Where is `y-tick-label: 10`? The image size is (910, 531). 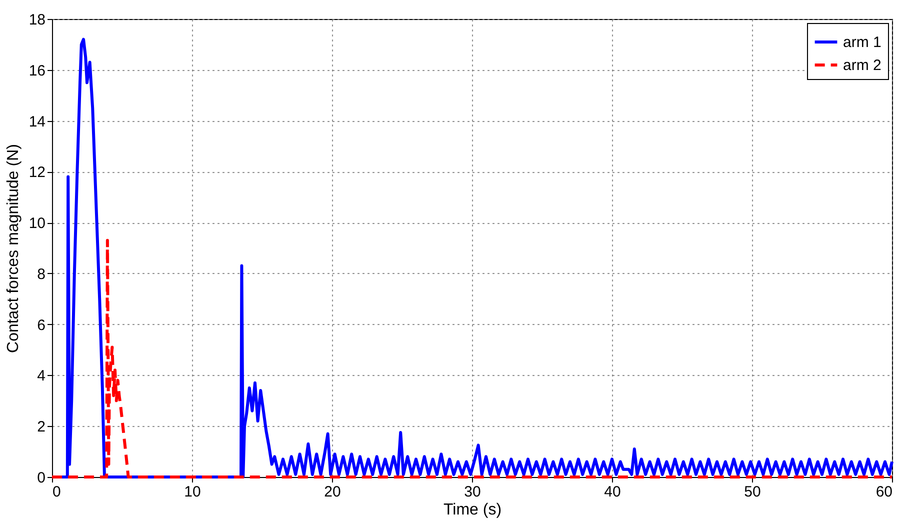
y-tick-label: 10 is located at coordinates (37, 223).